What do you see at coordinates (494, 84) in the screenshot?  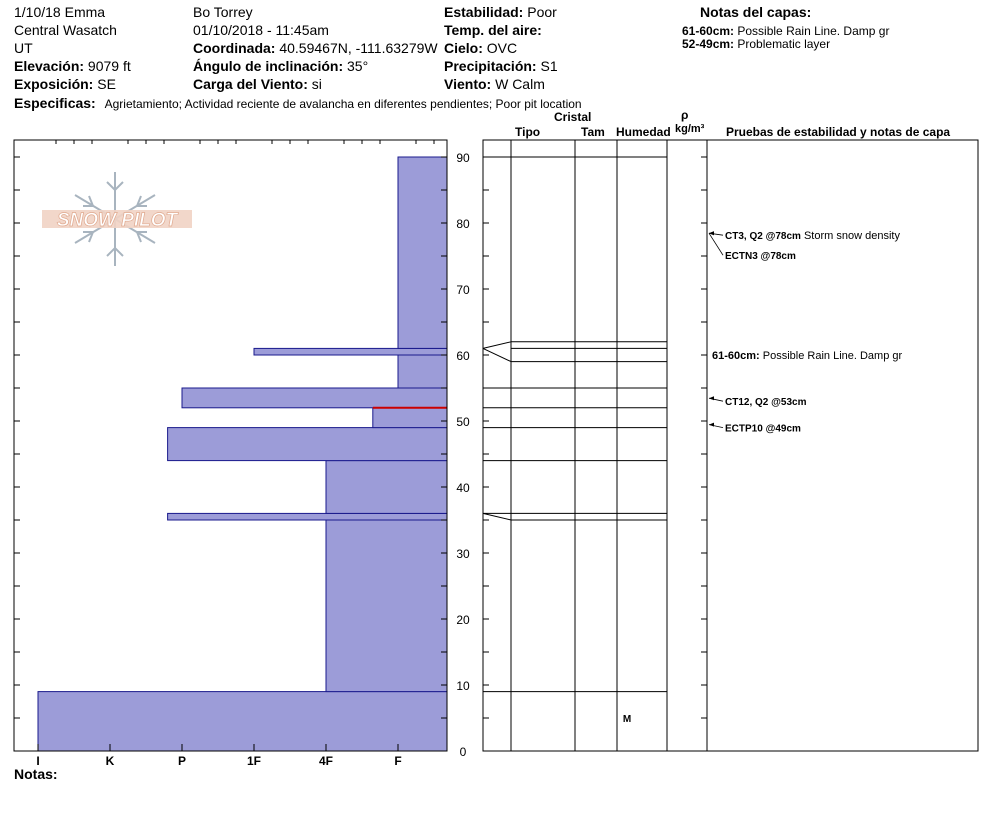 I see `wind-row: Viento: W Calm` at bounding box center [494, 84].